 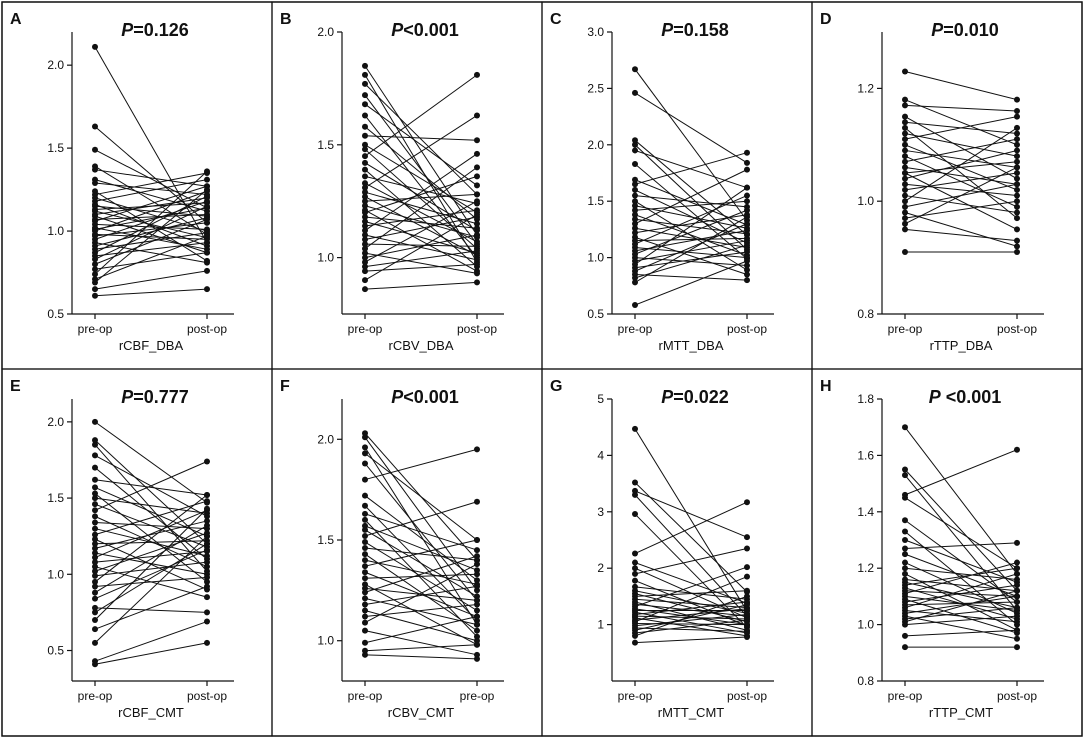 I want to click on p-value-text: =0.022, so click(x=701, y=397).